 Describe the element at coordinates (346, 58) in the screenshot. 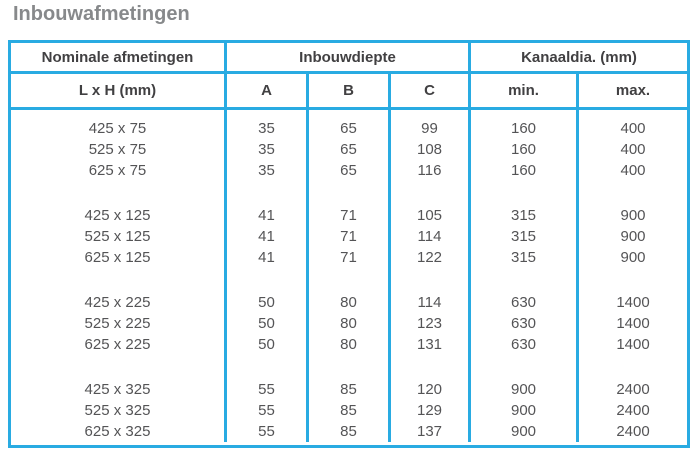

I see `header-inbouwdiepte: Inbouwdiepte` at that location.